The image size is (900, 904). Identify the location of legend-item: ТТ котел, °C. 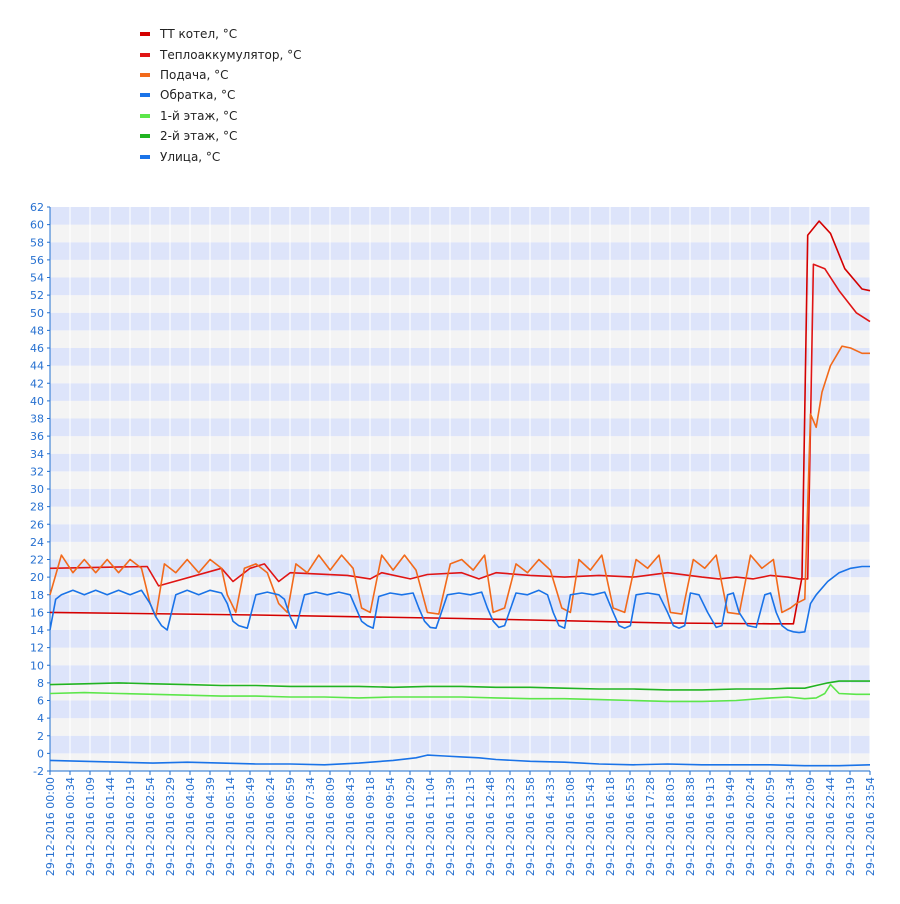
(221, 34).